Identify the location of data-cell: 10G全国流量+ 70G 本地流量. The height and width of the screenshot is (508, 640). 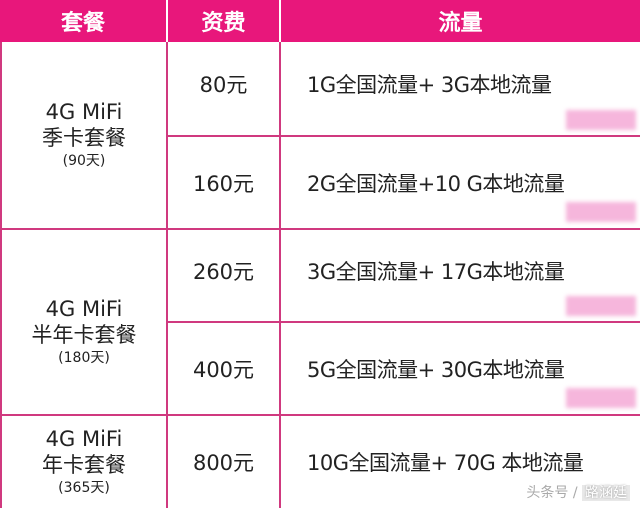
(445, 463).